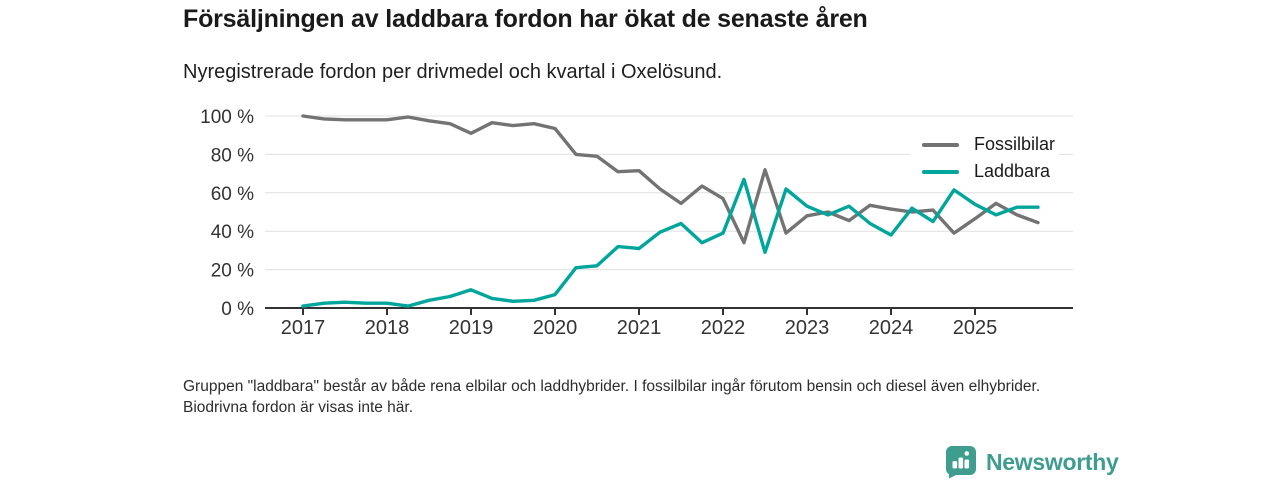  Describe the element at coordinates (232, 194) in the screenshot. I see `y-tick-label: 60 %` at that location.